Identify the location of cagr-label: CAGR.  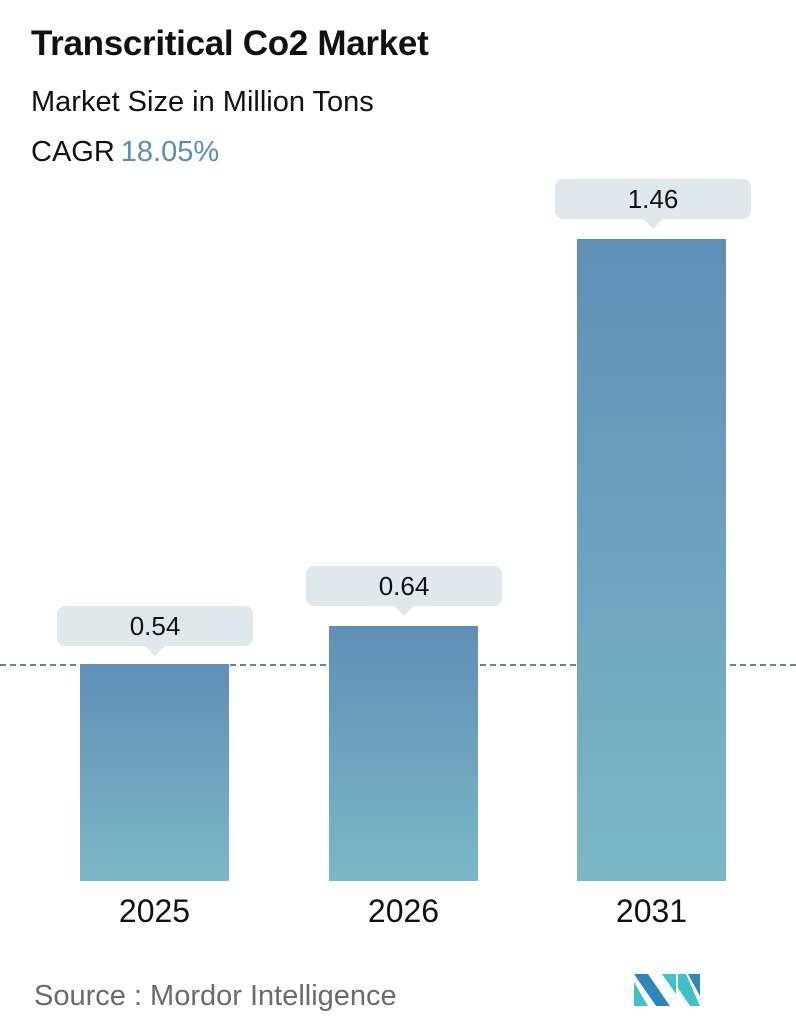
(73, 152).